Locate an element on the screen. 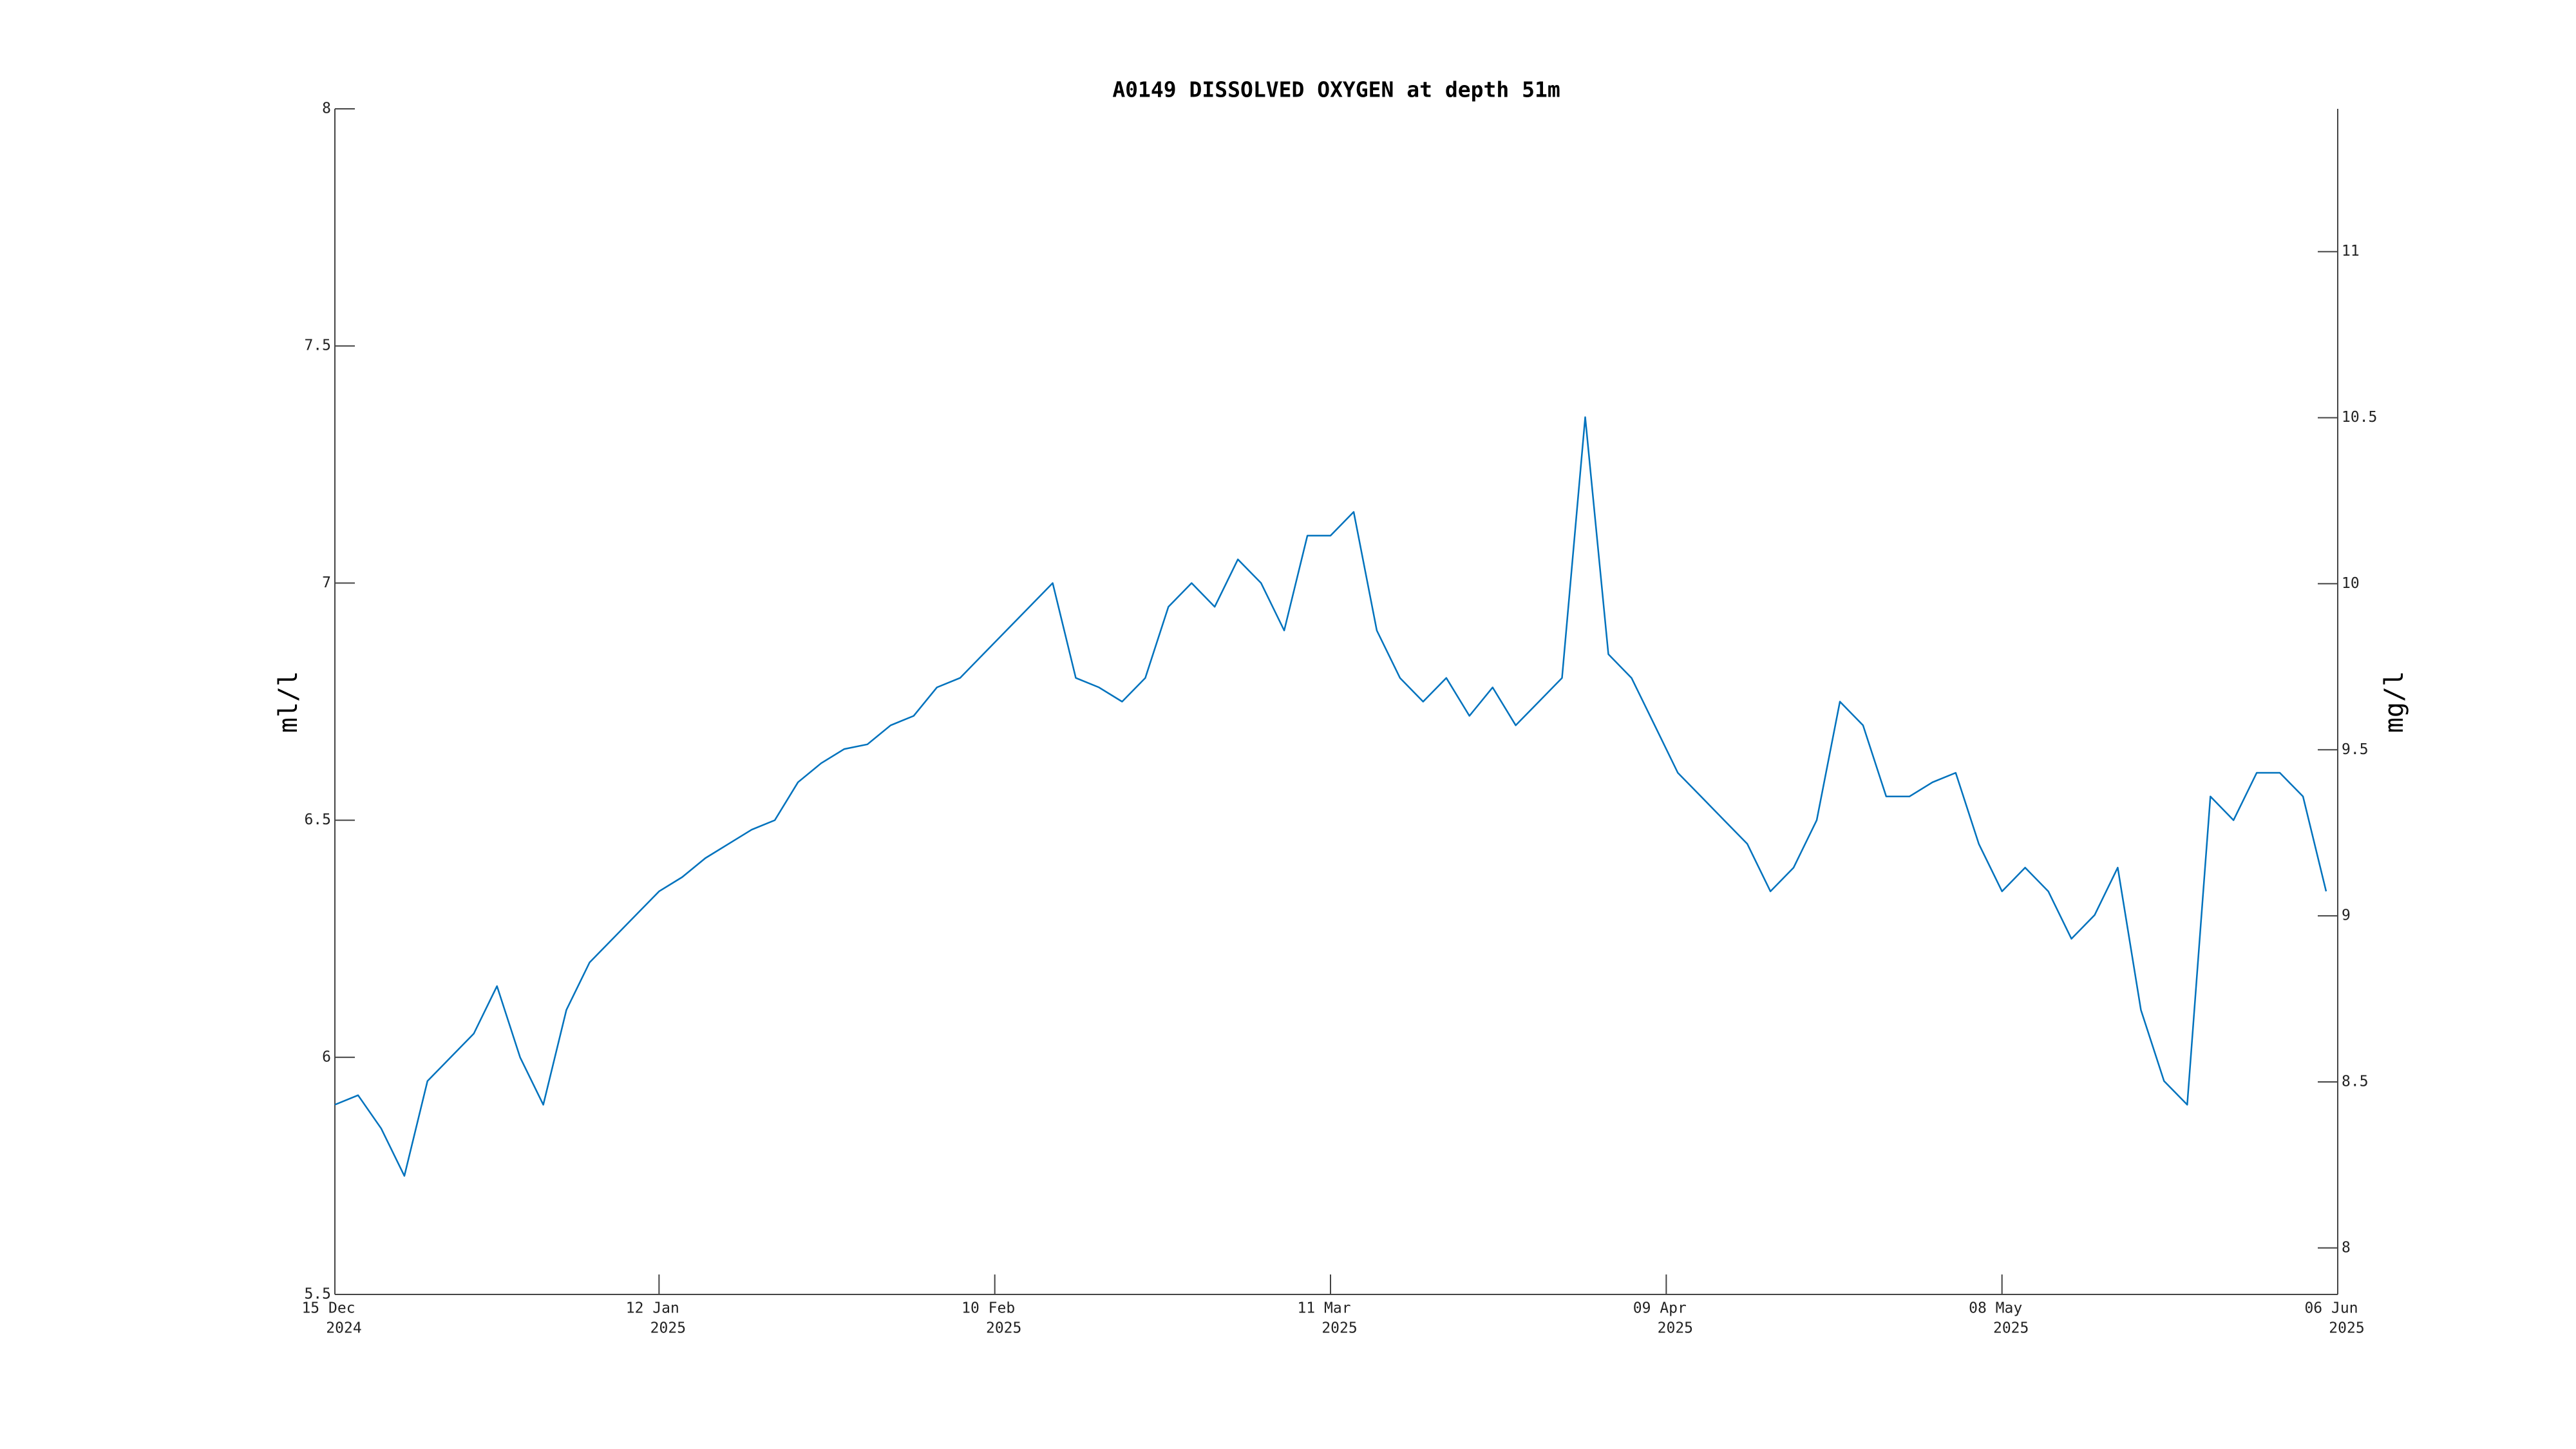  x-tick-label: 10 Feb is located at coordinates (988, 1308).